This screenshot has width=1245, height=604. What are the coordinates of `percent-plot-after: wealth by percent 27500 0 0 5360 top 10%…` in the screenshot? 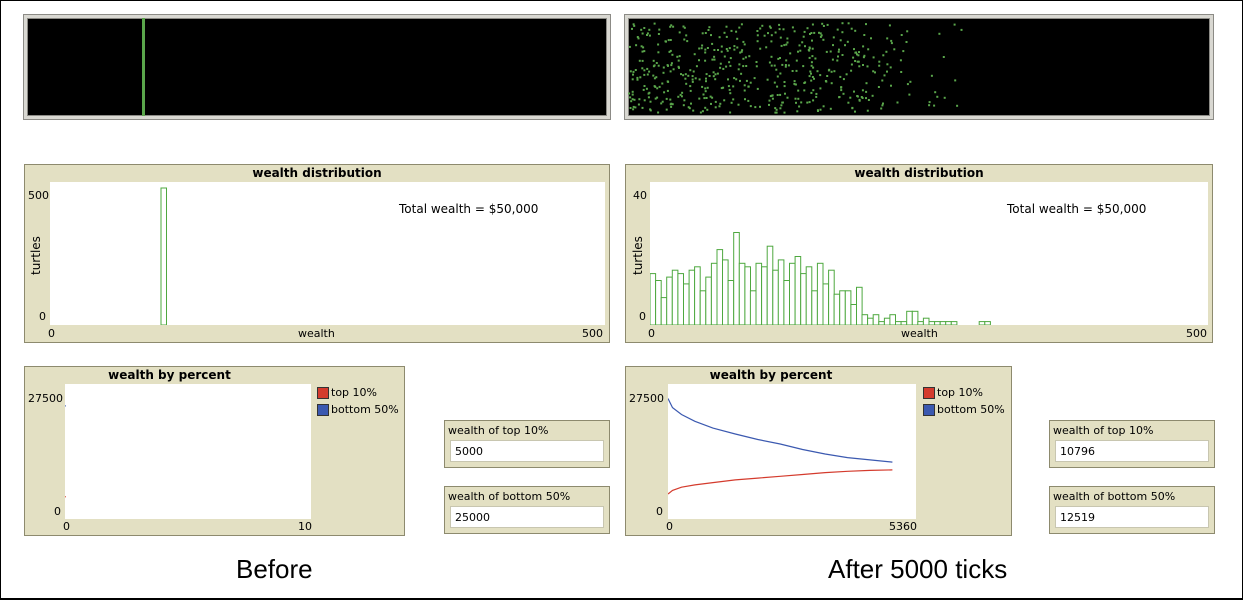 It's located at (818, 451).